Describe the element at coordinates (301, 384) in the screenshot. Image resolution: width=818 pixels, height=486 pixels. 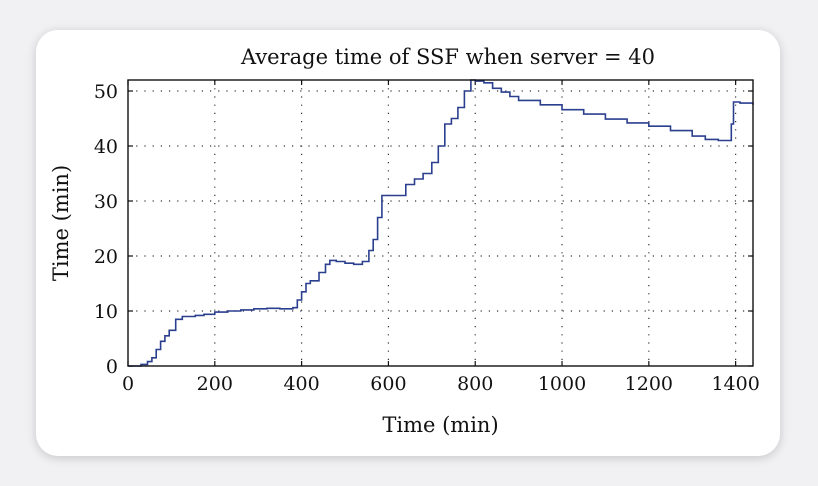
I see `x-tick-label: 400` at that location.